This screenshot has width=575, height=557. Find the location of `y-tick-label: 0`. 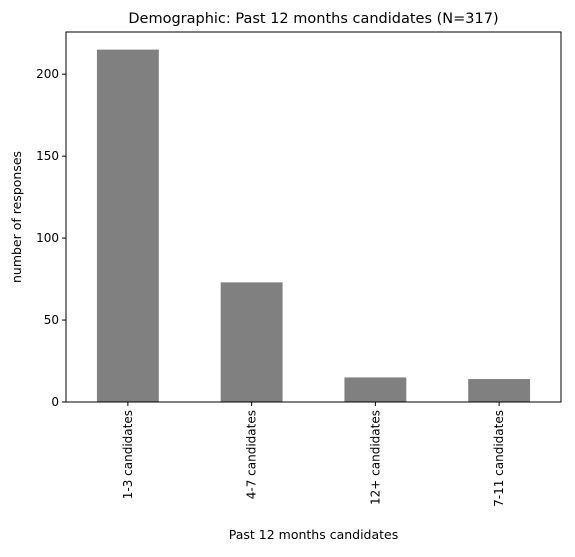

y-tick-label: 0 is located at coordinates (55, 402).